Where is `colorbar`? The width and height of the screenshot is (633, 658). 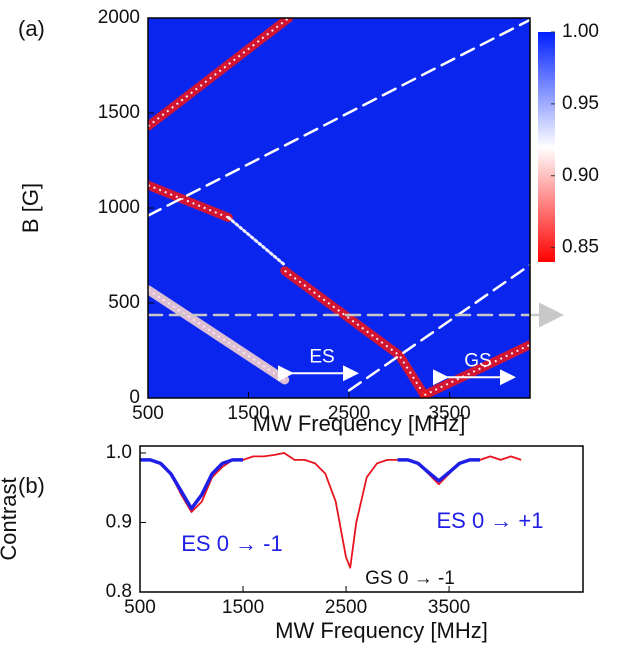 colorbar is located at coordinates (546, 147).